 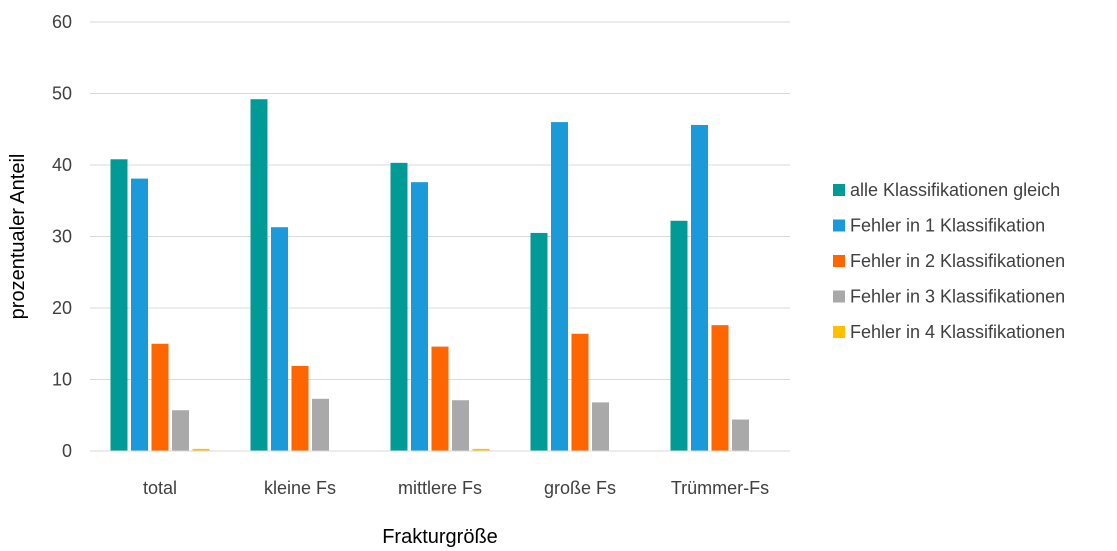 What do you see at coordinates (62, 380) in the screenshot?
I see `y-tick-label: 10` at bounding box center [62, 380].